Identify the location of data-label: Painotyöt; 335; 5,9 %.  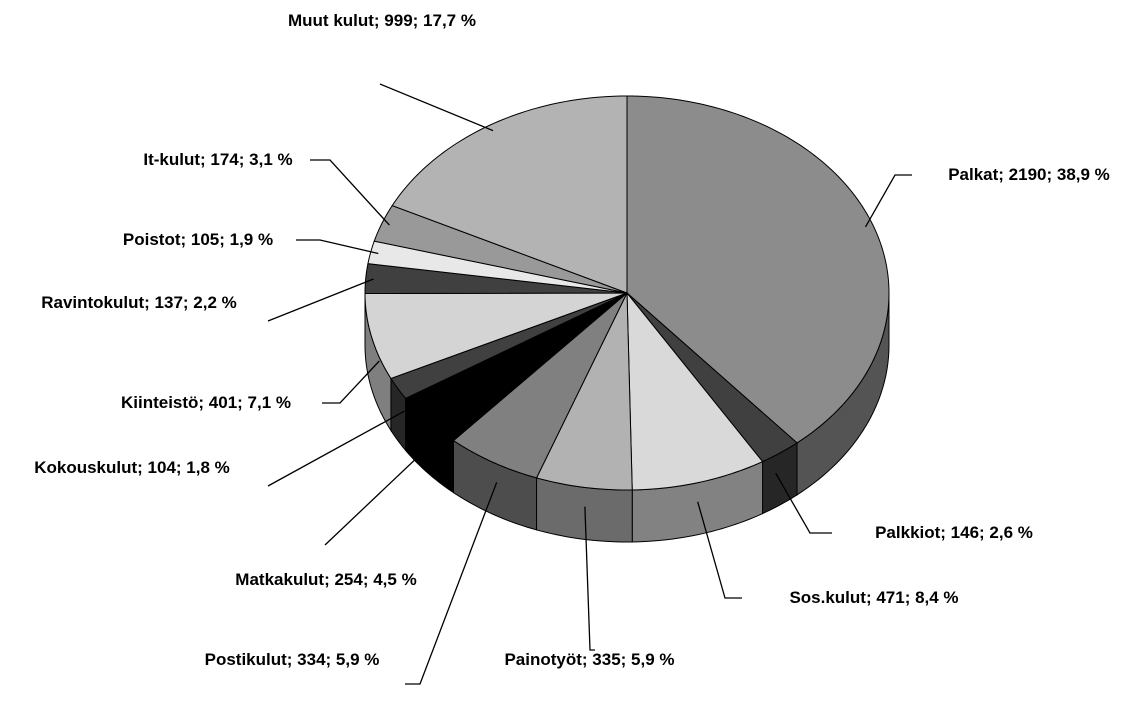
(589, 659).